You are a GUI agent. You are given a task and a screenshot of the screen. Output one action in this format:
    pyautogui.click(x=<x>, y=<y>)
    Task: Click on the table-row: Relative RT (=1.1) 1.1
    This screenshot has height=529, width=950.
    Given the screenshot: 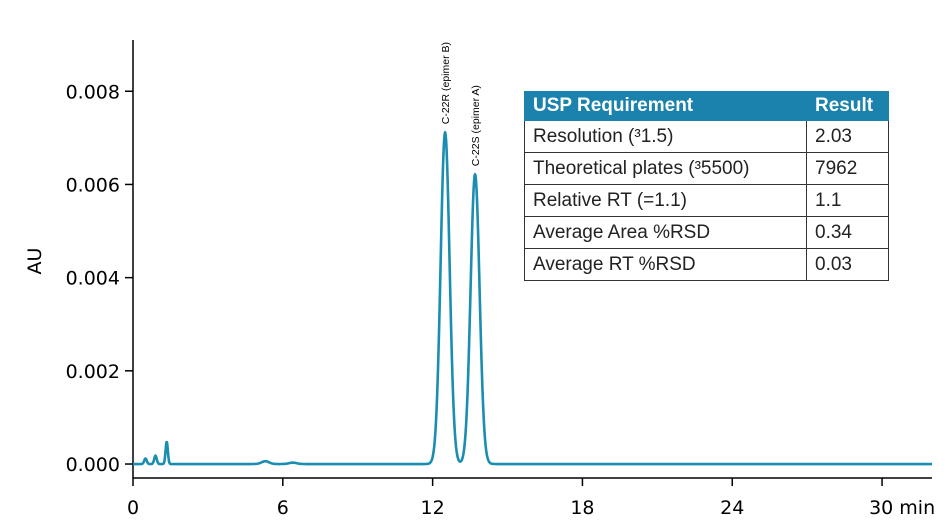 What is the action you would take?
    pyautogui.click(x=706, y=200)
    